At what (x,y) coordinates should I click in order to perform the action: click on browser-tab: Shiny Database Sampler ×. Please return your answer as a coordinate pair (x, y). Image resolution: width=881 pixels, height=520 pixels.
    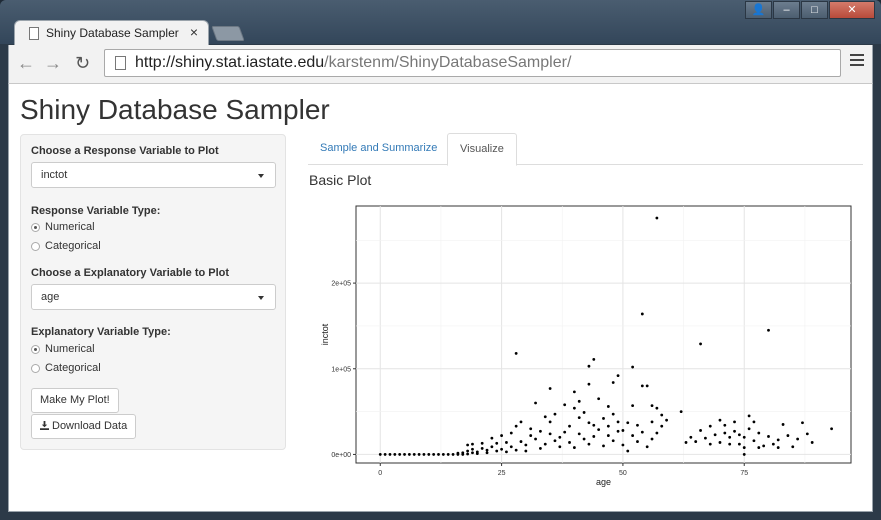
    Looking at the image, I should click on (111, 33).